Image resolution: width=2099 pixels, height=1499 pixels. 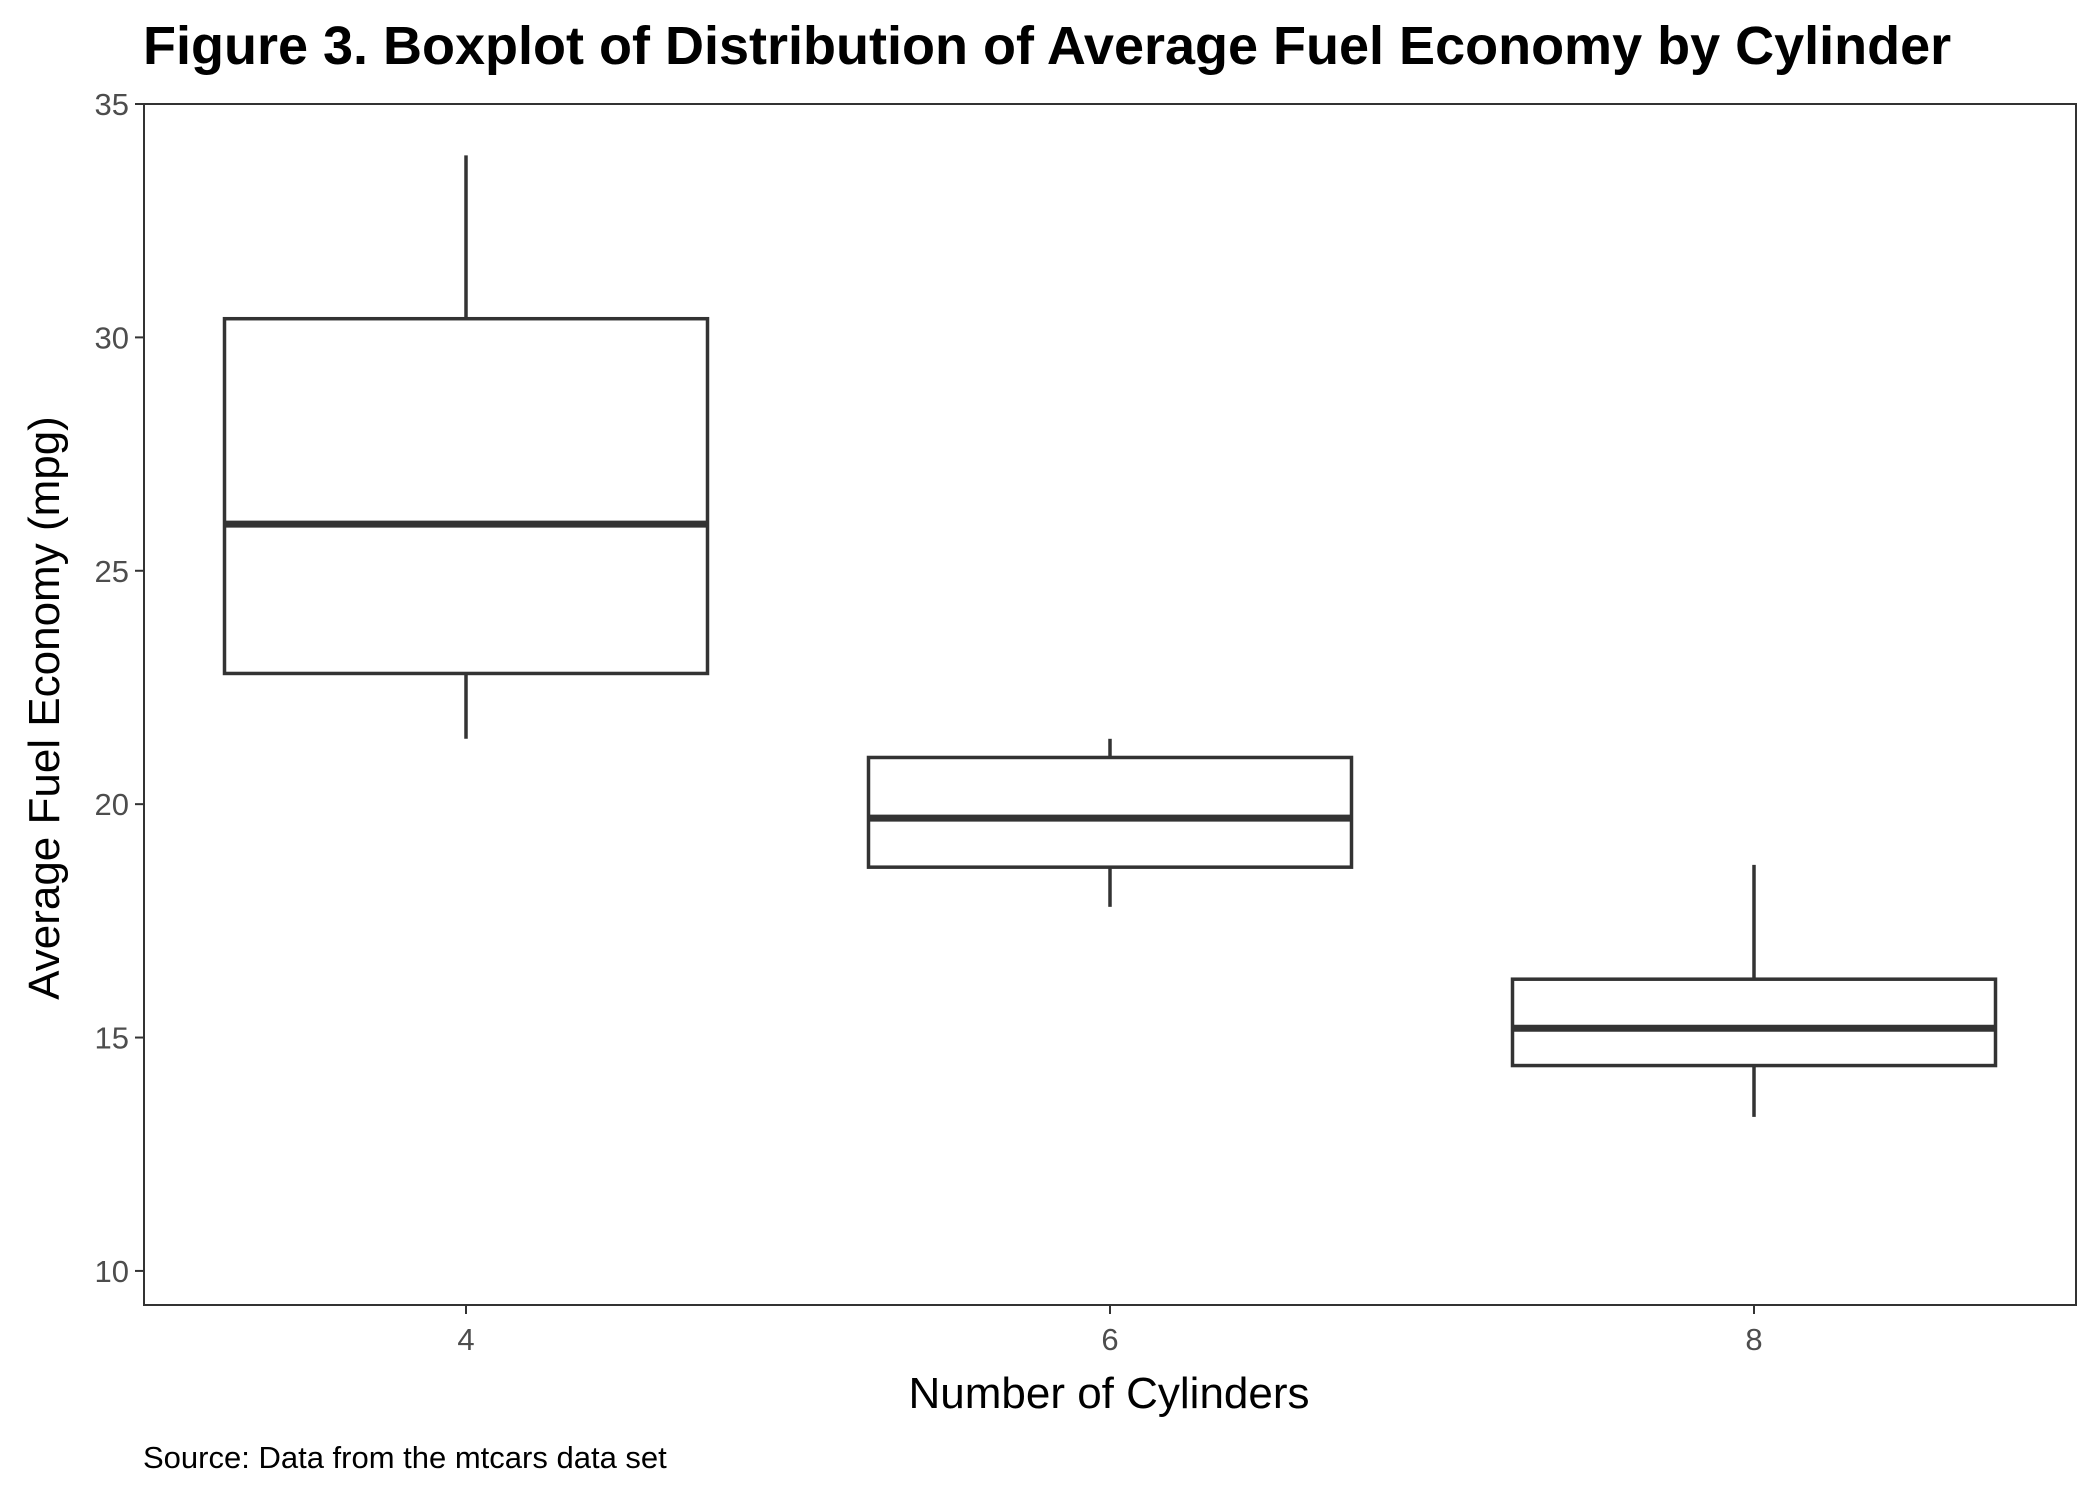 I want to click on y-tick-label-20: 20, so click(x=112, y=804).